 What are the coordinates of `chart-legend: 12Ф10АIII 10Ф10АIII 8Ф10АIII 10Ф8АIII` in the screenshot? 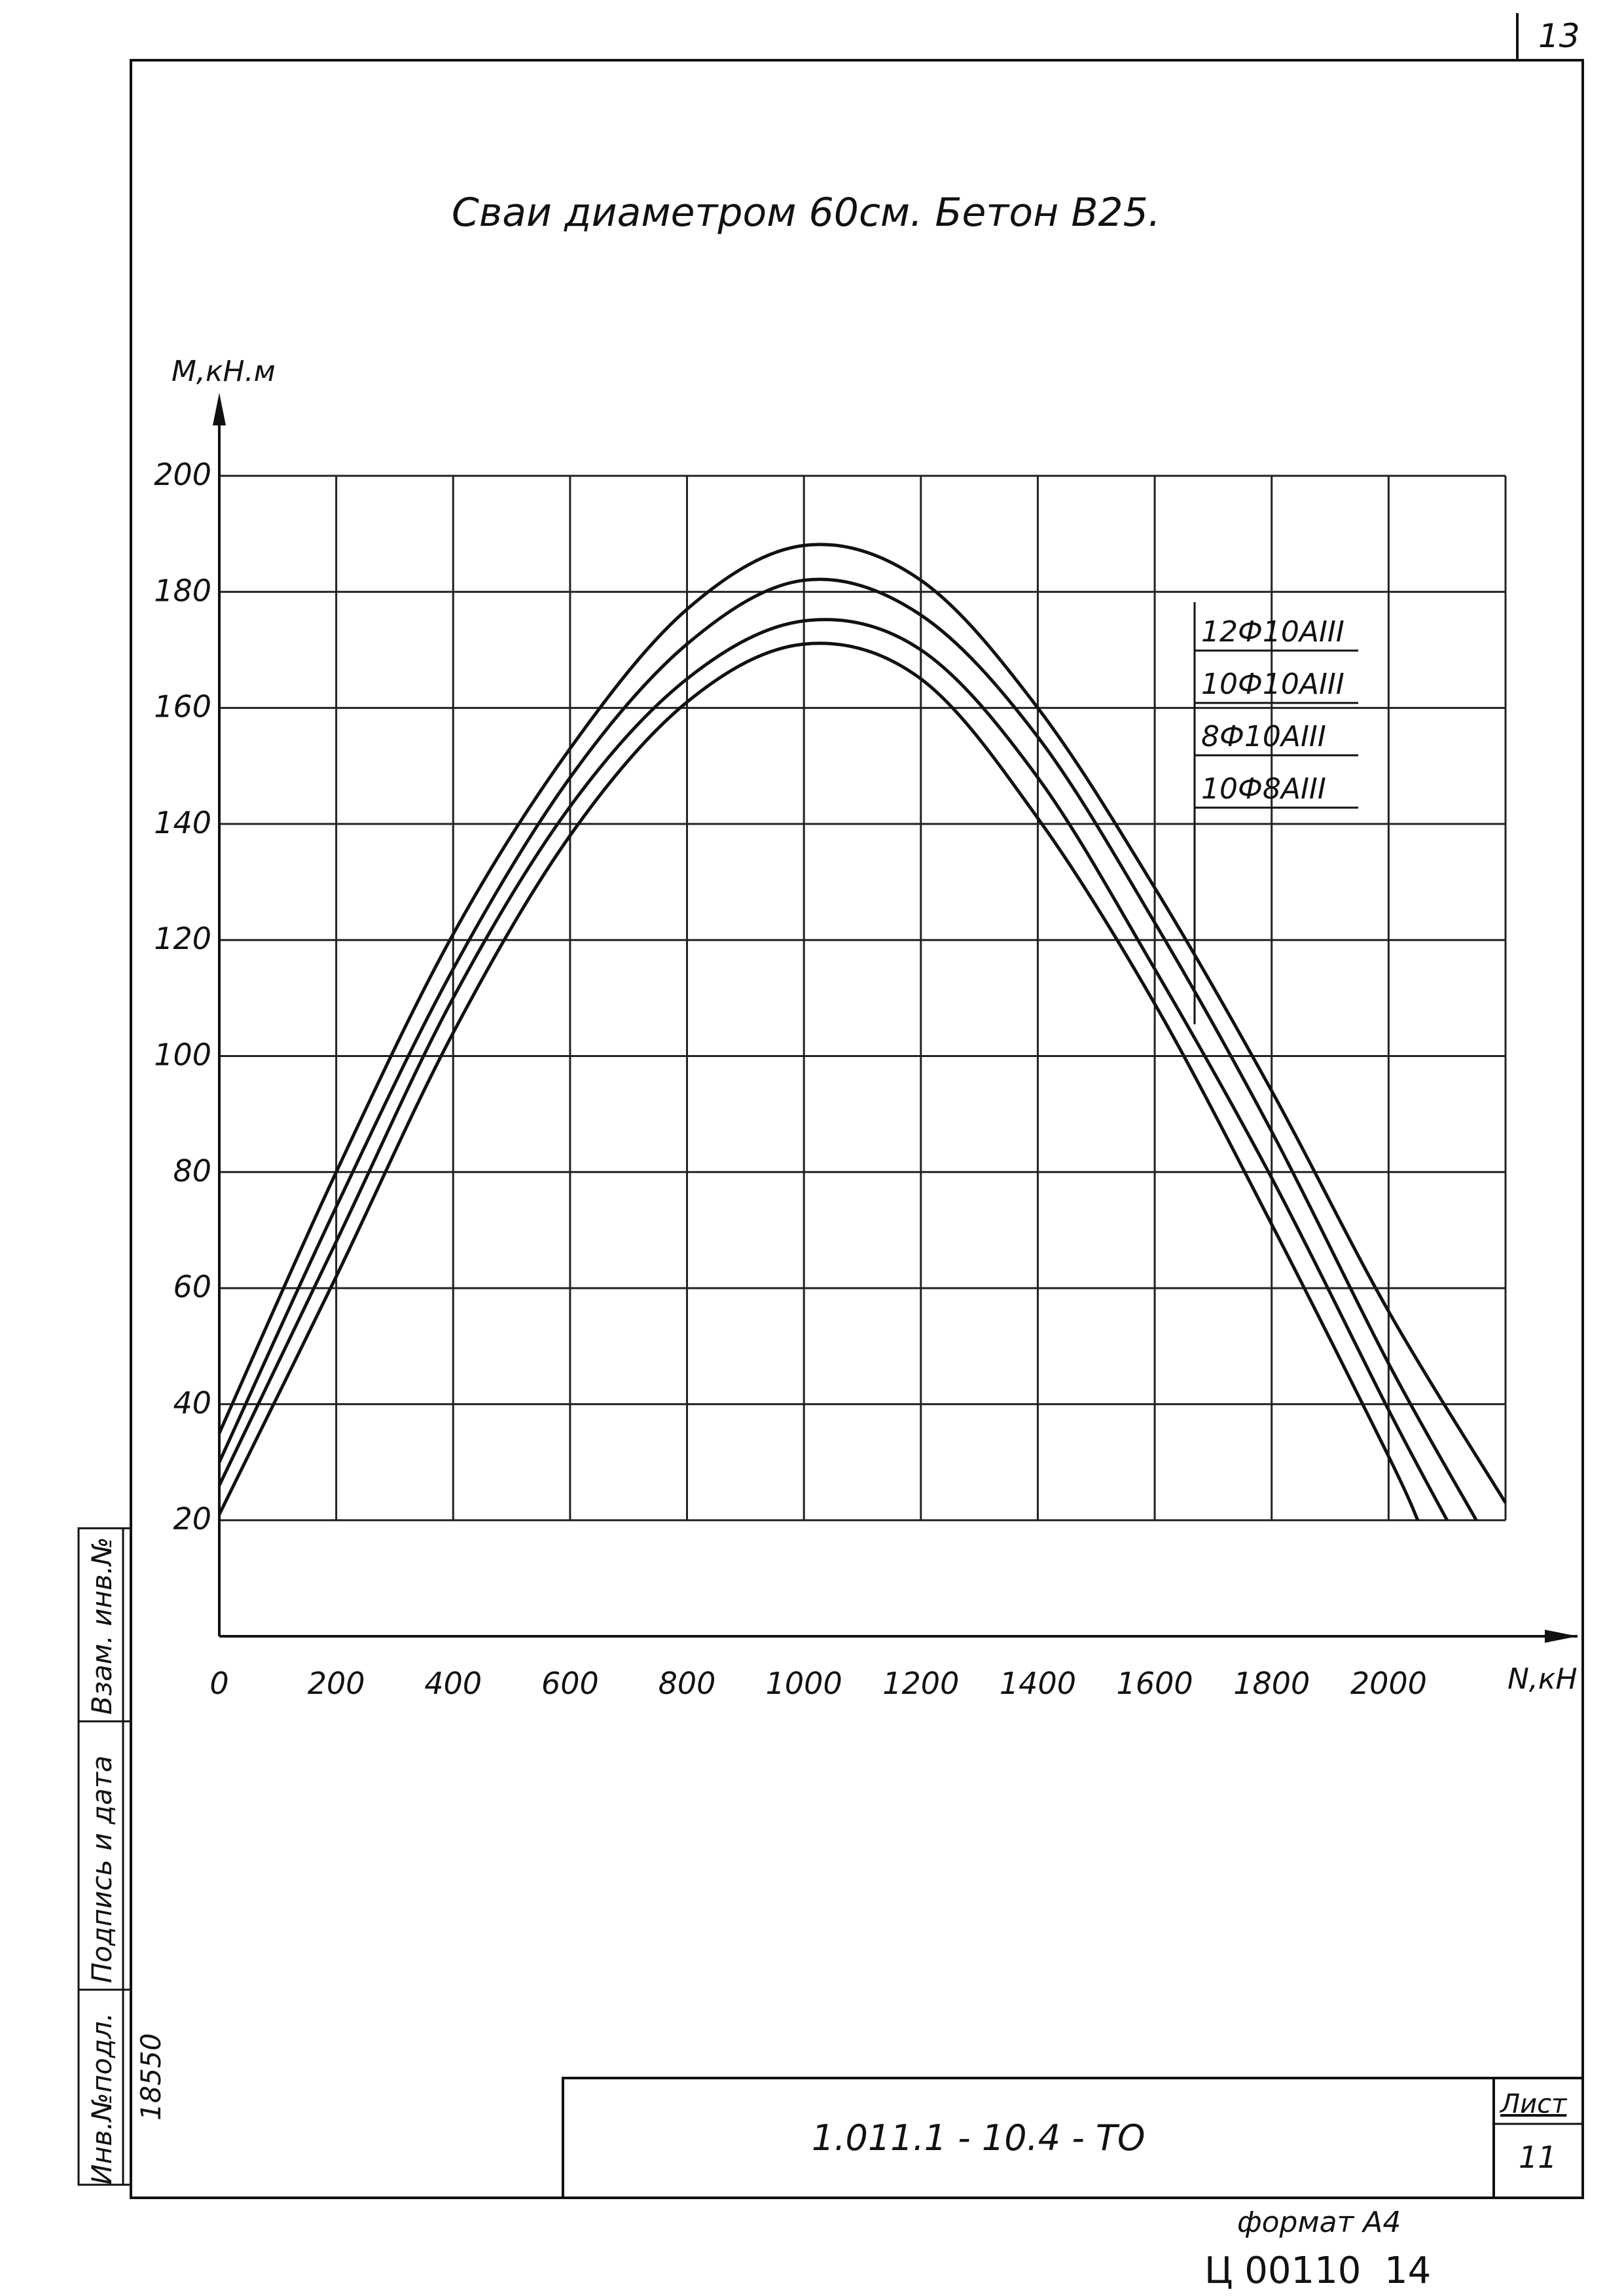 It's located at (1275, 813).